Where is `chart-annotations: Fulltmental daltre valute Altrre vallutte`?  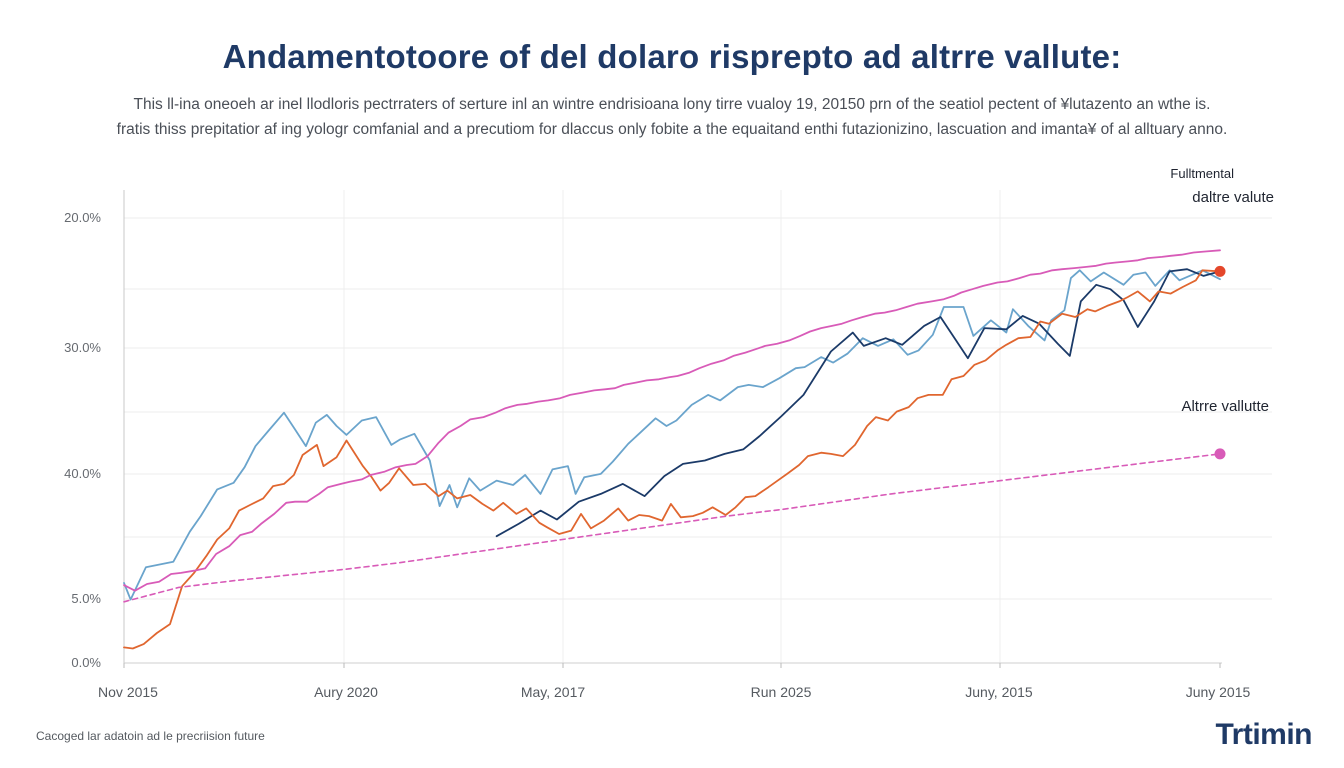
chart-annotations: Fulltmental daltre valute Altrre vallutte is located at coordinates (1222, 290).